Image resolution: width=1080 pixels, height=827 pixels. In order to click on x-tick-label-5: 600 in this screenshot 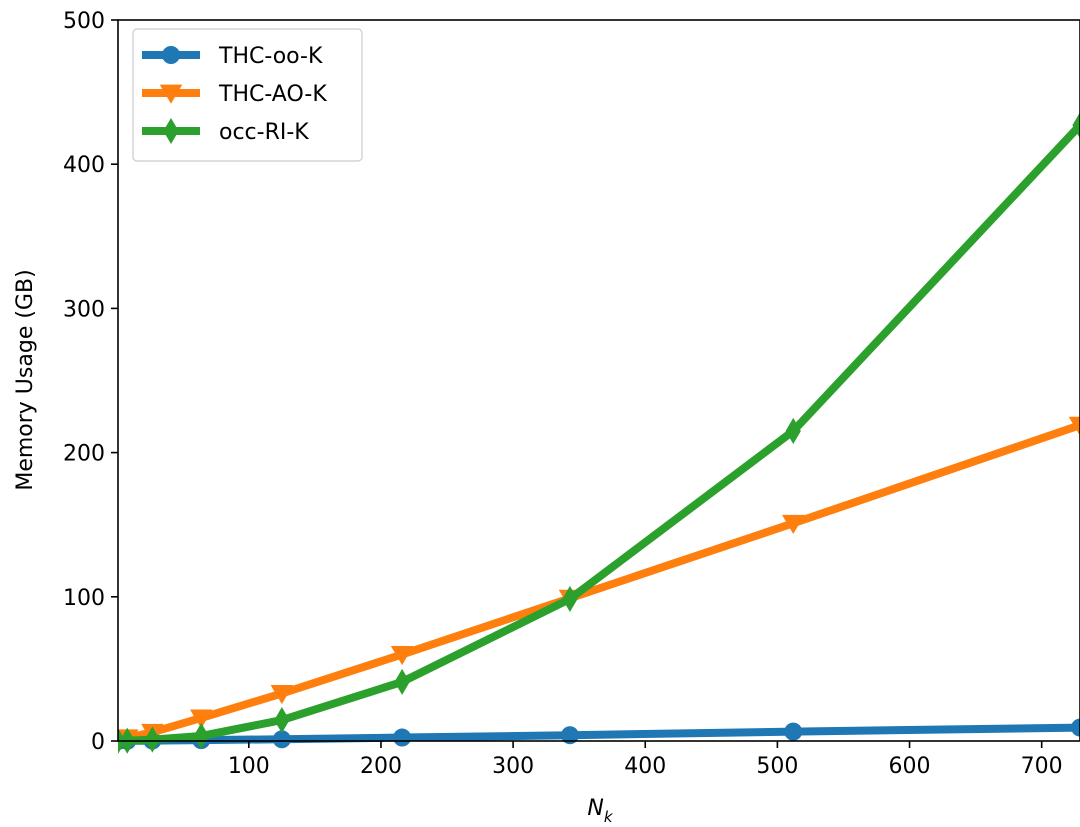, I will do `click(910, 766)`.